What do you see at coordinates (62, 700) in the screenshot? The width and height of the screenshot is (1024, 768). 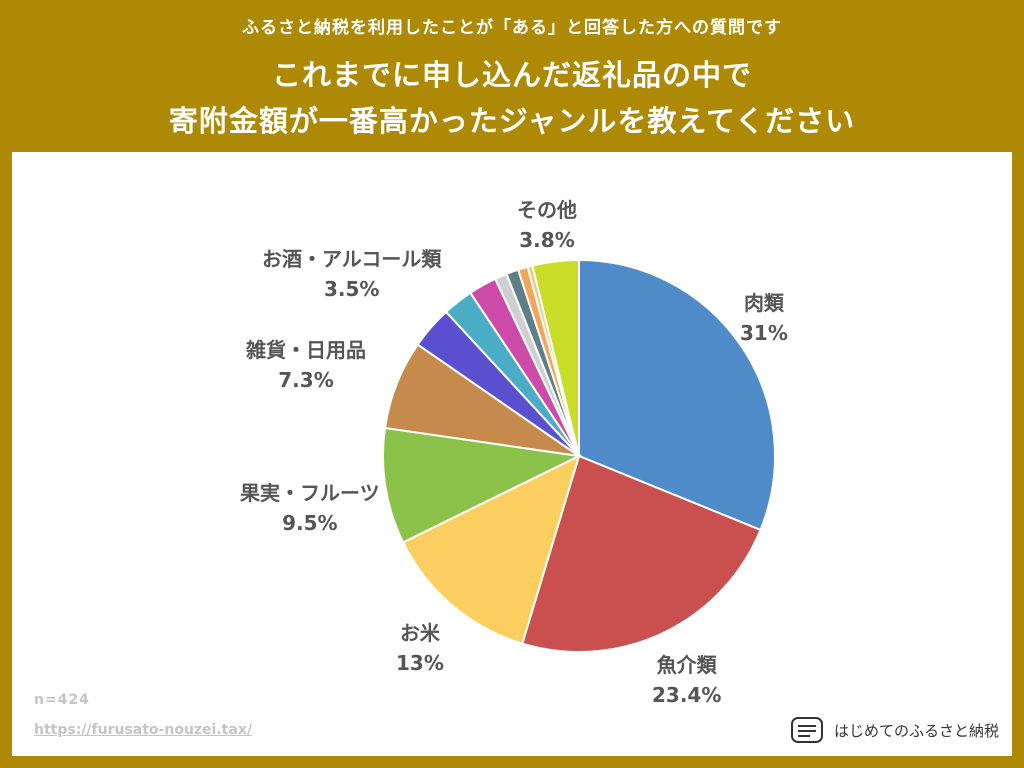 I see `sample-size: n=424` at bounding box center [62, 700].